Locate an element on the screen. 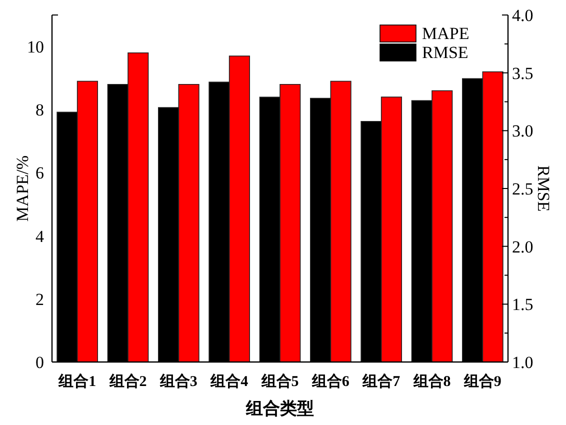  y2-axis-title: RMSE is located at coordinates (543, 188).